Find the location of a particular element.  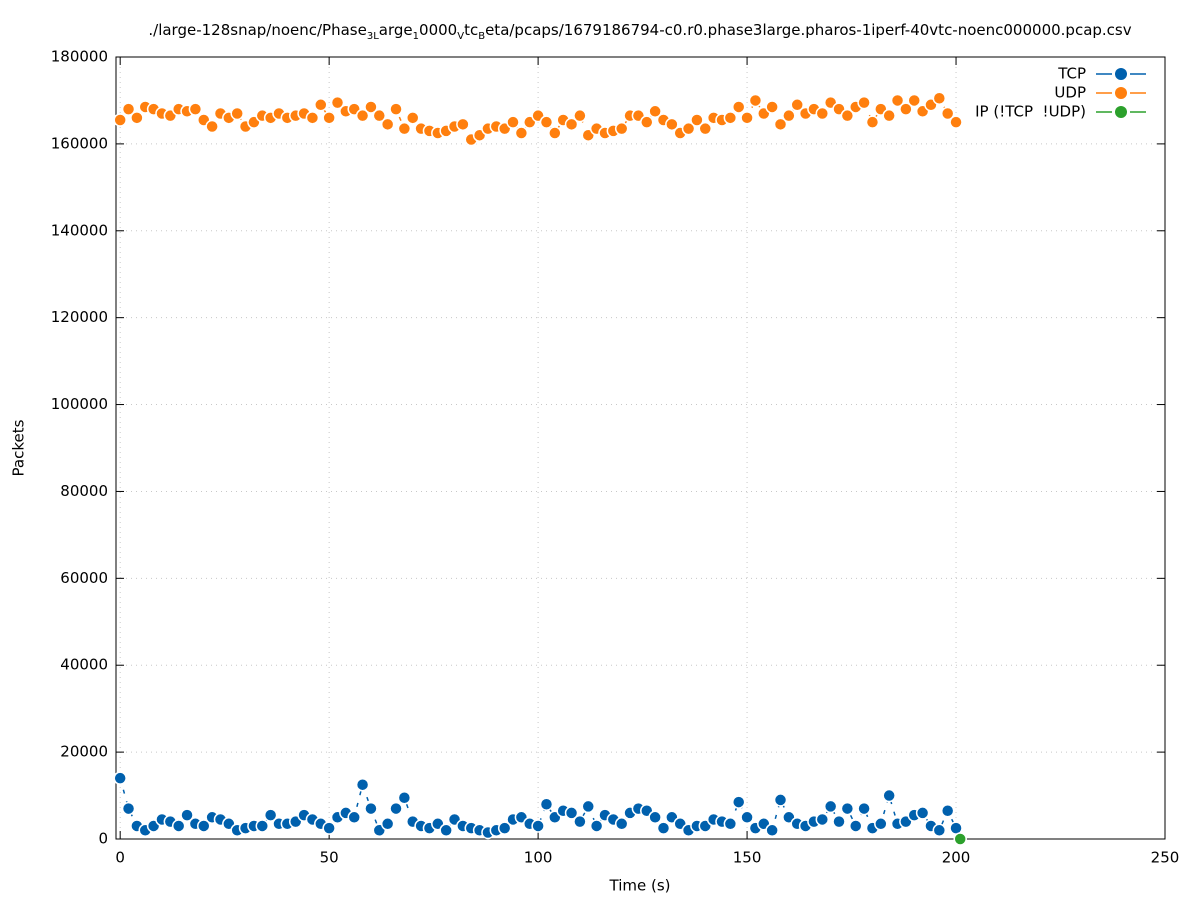

y-tick-label: 120000 is located at coordinates (79, 317).